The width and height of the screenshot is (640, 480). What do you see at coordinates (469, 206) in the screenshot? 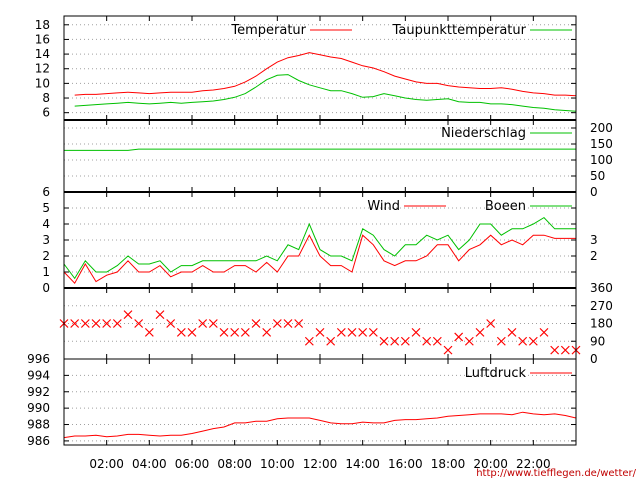
I see `wind-legend: Boeen Wind` at bounding box center [469, 206].